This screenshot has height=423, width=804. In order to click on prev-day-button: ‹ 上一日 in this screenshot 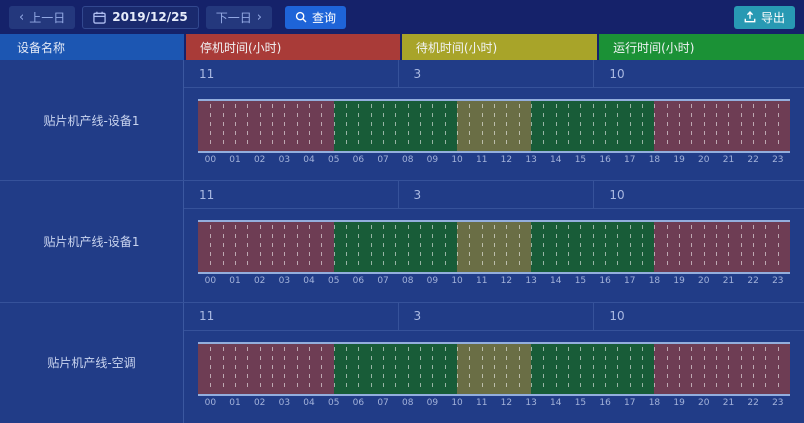, I will do `click(42, 17)`.